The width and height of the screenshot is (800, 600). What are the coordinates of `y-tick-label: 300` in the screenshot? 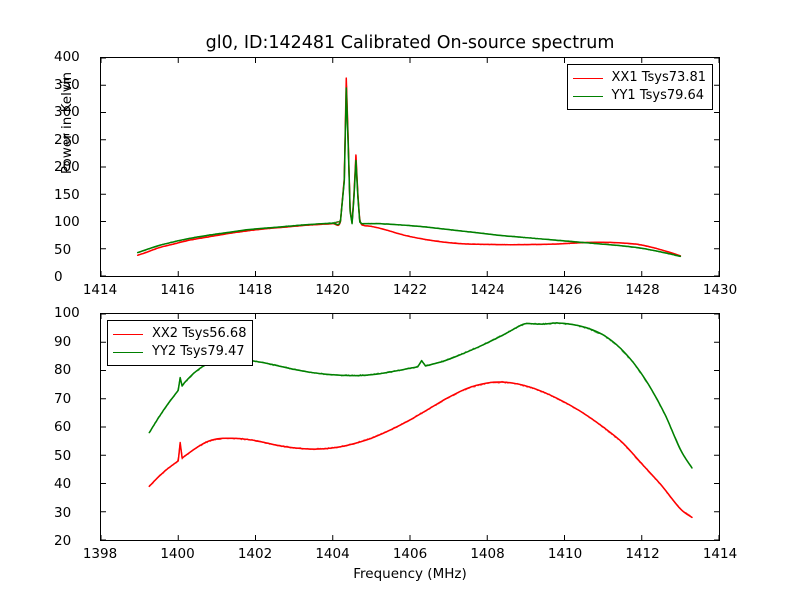 It's located at (67, 112).